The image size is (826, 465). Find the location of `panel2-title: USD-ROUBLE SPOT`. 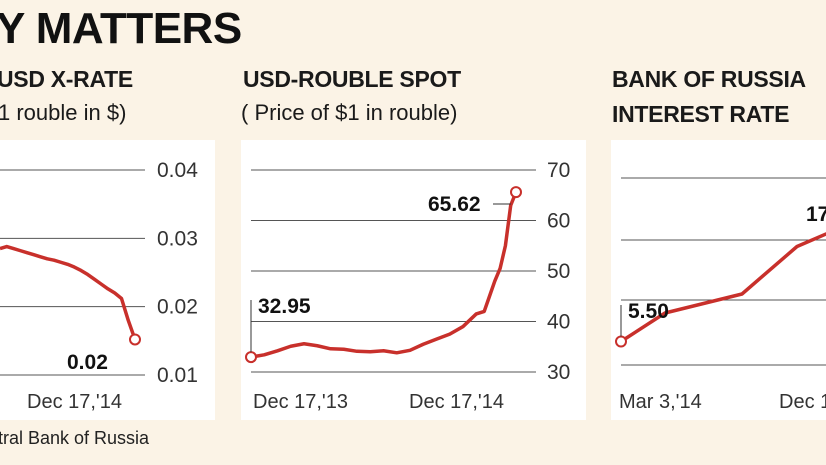

panel2-title: USD-ROUBLE SPOT is located at coordinates (352, 79).